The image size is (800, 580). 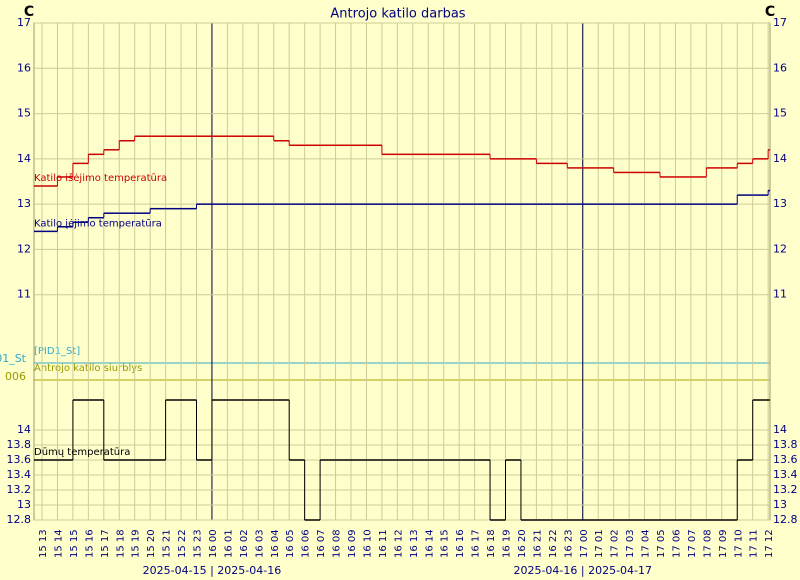 I want to click on annotation: 01_St, so click(x=13, y=358).